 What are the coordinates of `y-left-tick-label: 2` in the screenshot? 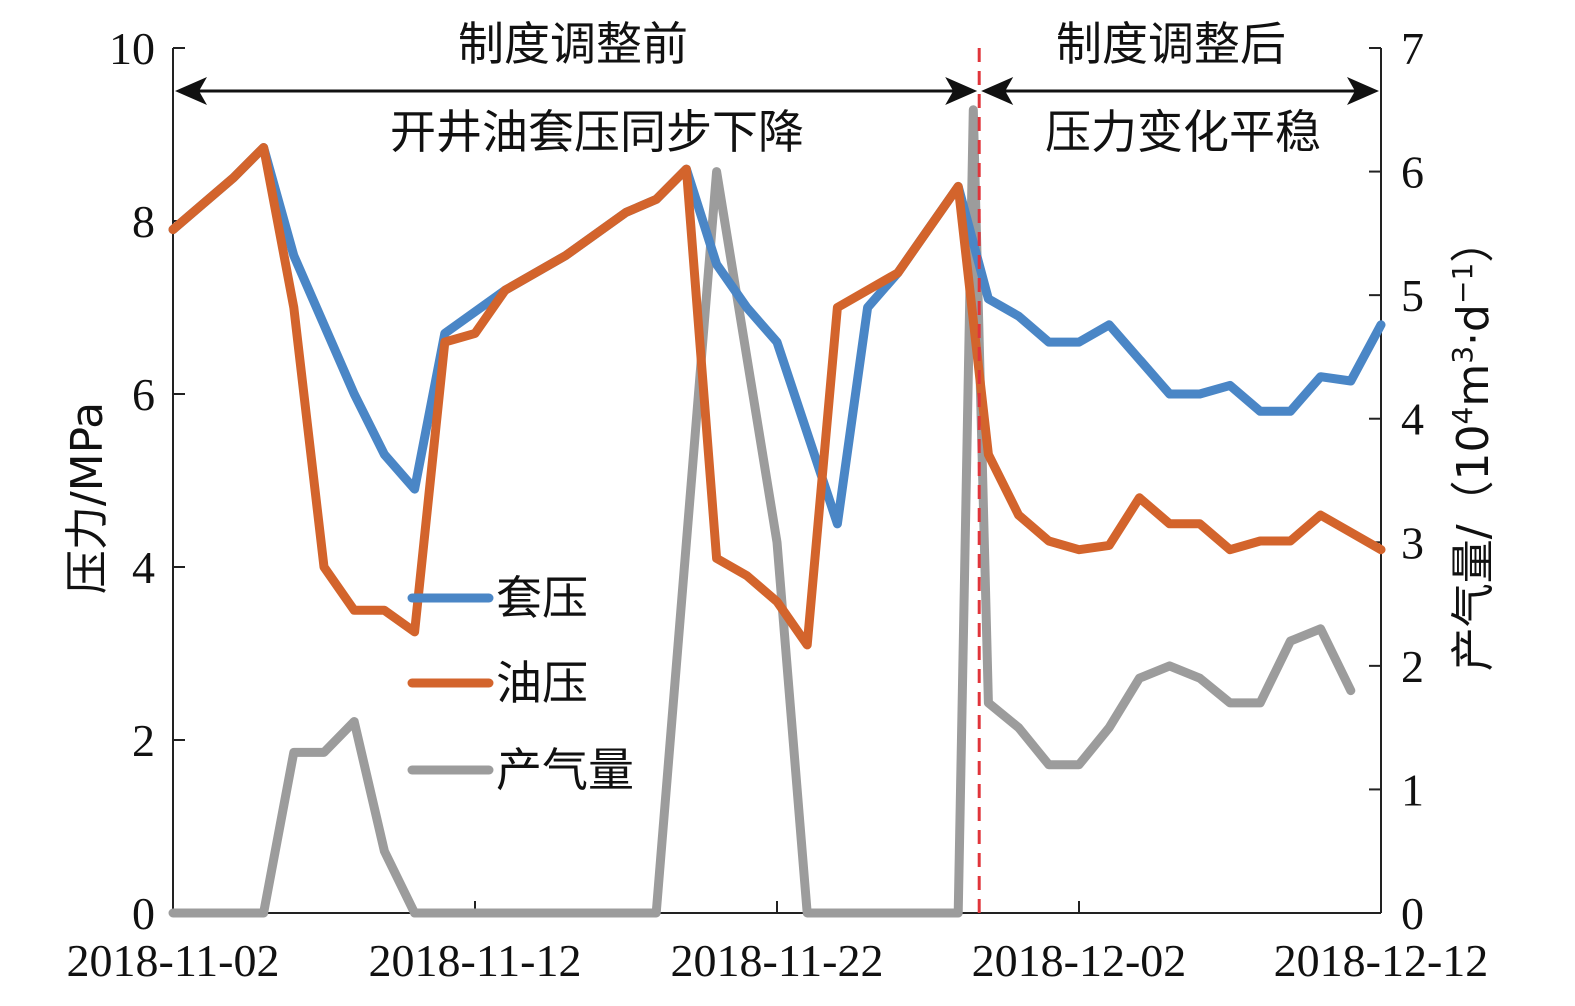 It's located at (143, 740).